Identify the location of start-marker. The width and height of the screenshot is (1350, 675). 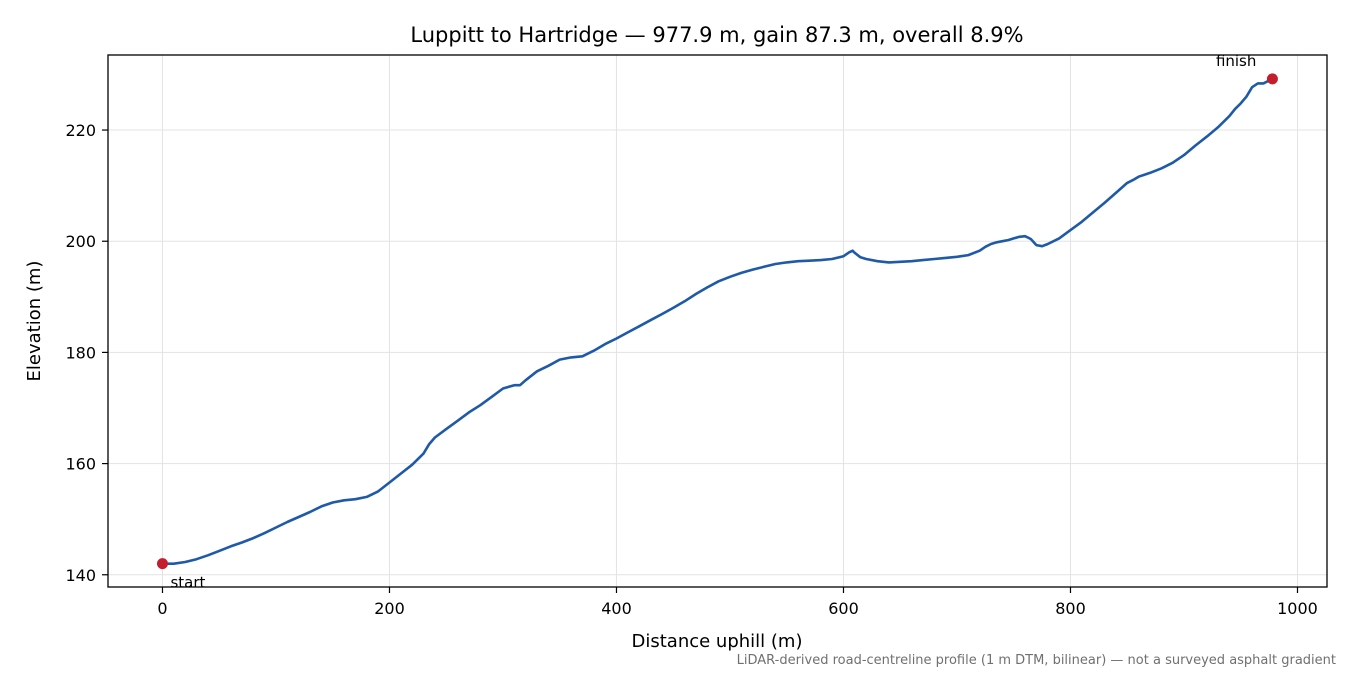
(162, 564).